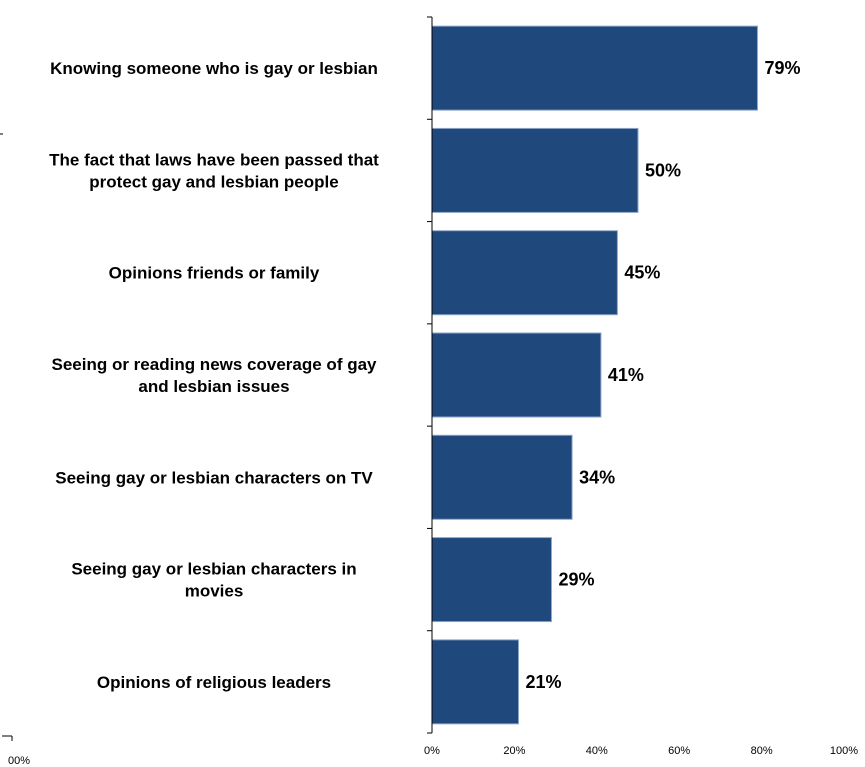 The image size is (865, 767). I want to click on category-label: Opinions of religious leaders, so click(214, 682).